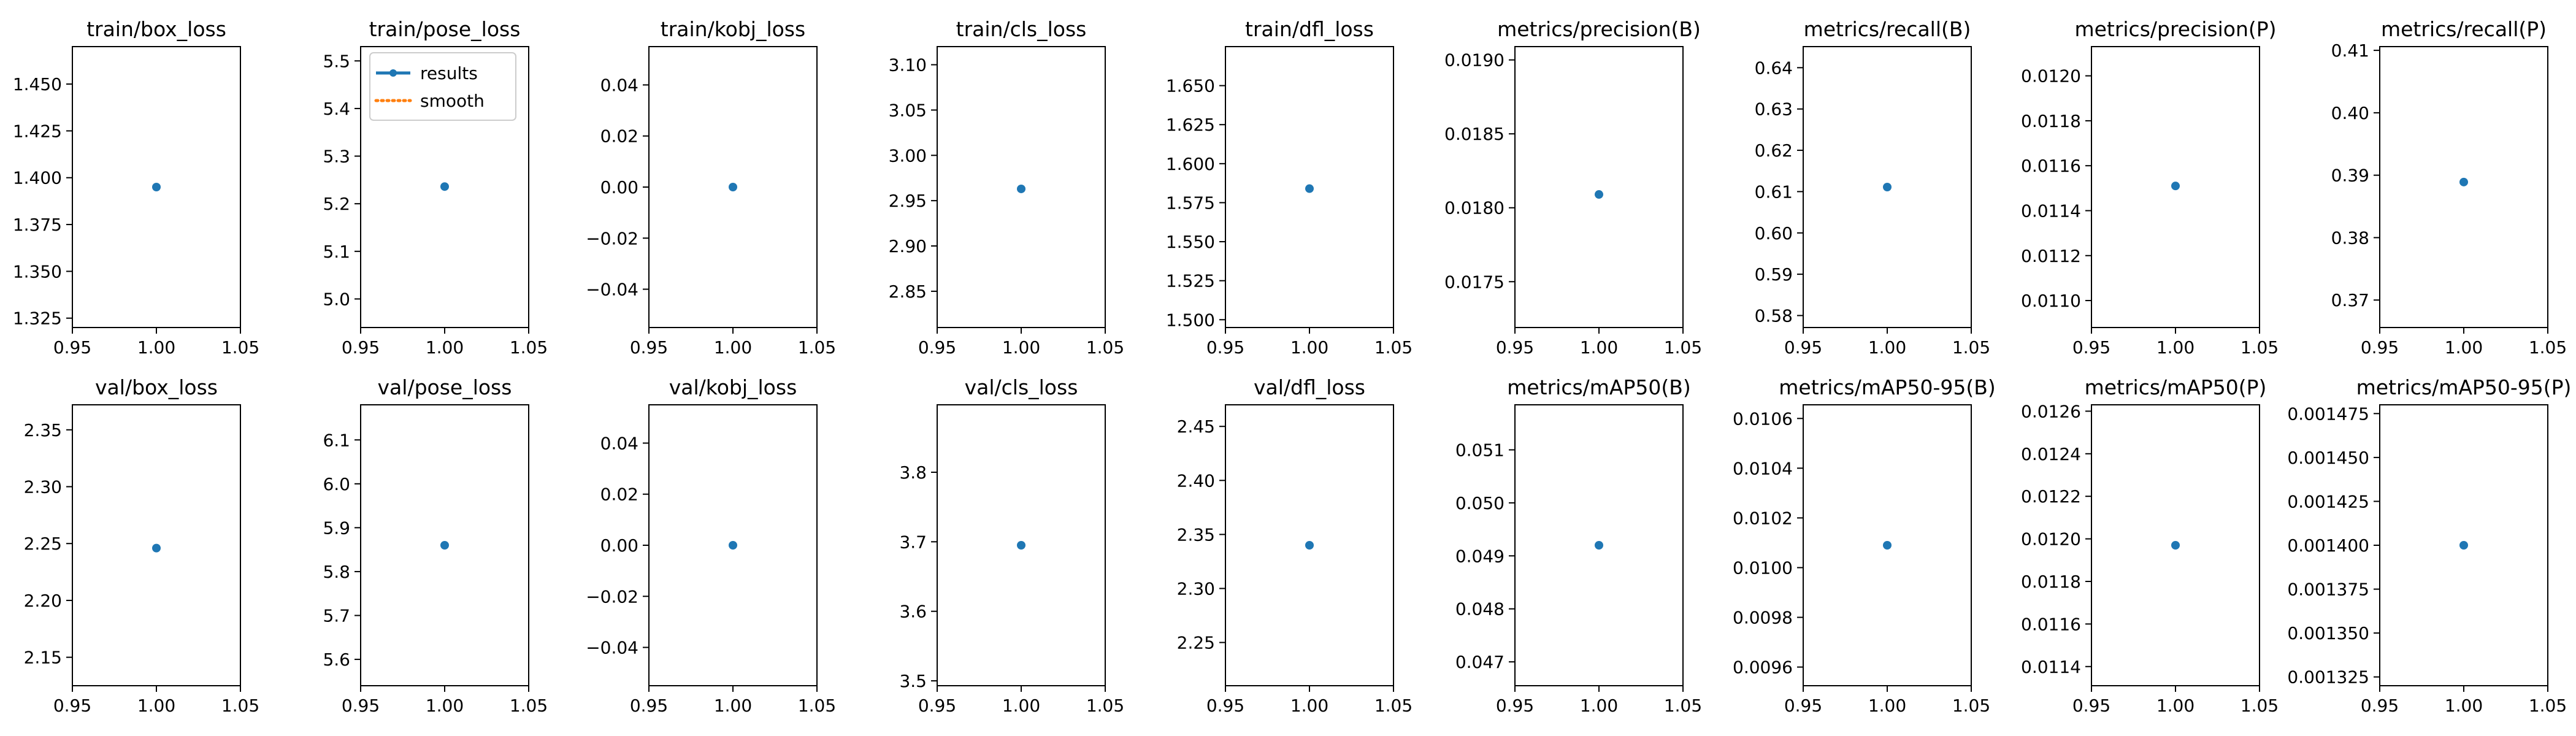  What do you see at coordinates (2350, 113) in the screenshot?
I see `y-tick-label: 0.40` at bounding box center [2350, 113].